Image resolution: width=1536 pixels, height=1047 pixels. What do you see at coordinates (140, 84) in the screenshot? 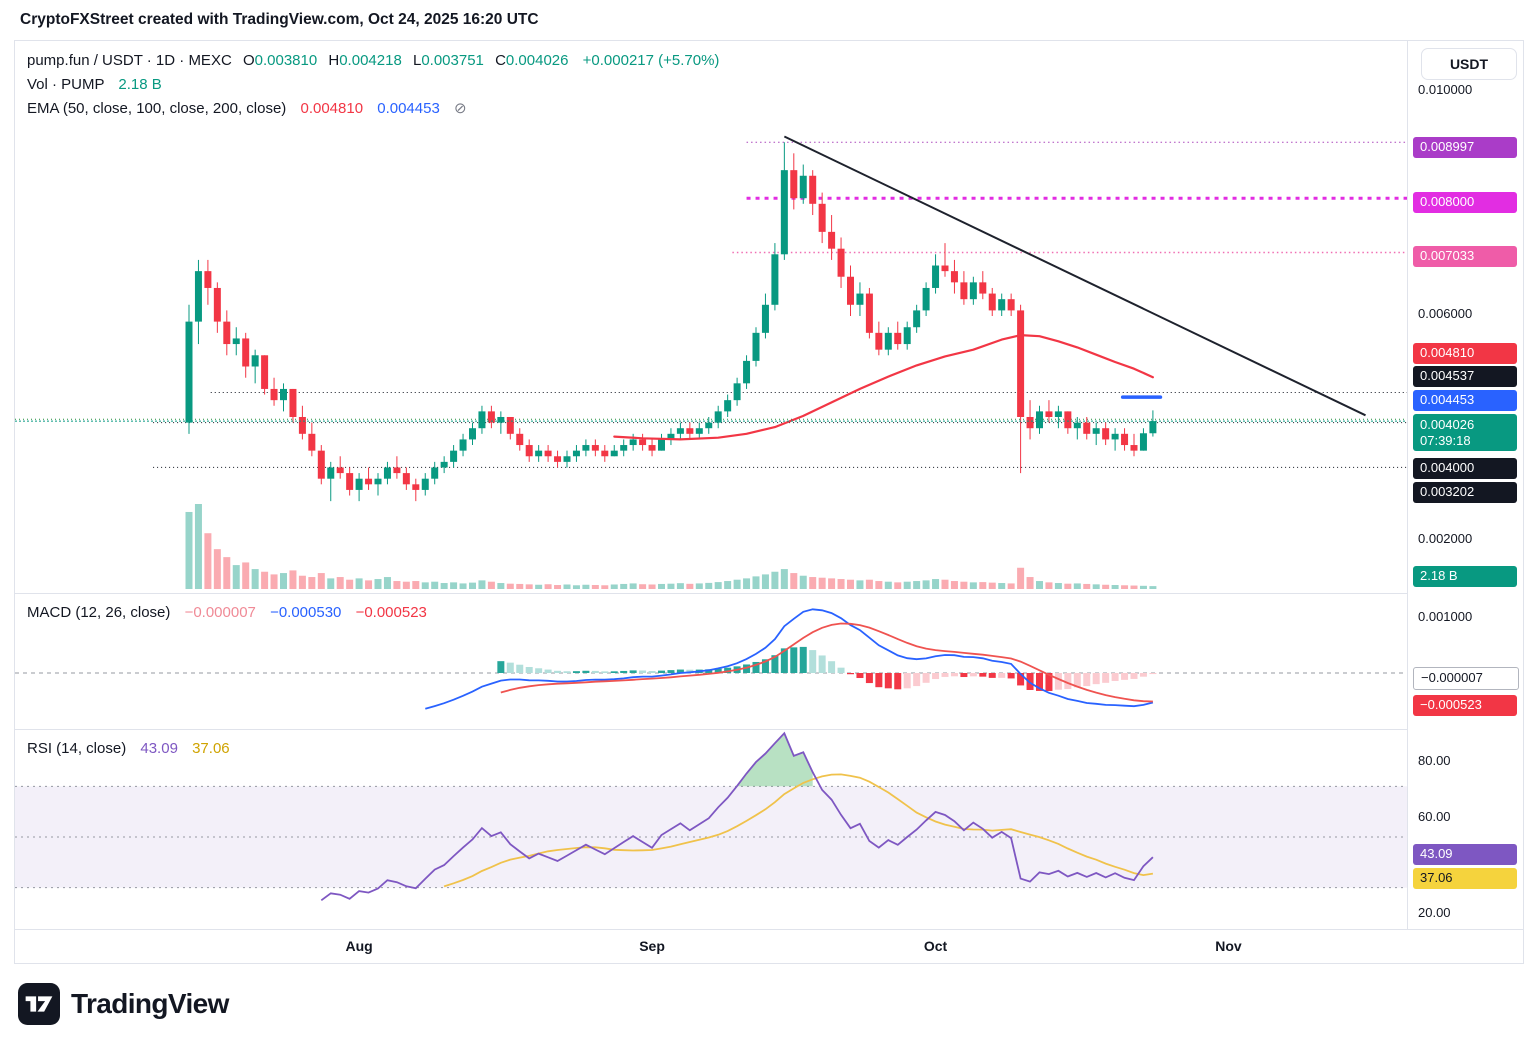
I see `volume-value: 2.18 B` at bounding box center [140, 84].